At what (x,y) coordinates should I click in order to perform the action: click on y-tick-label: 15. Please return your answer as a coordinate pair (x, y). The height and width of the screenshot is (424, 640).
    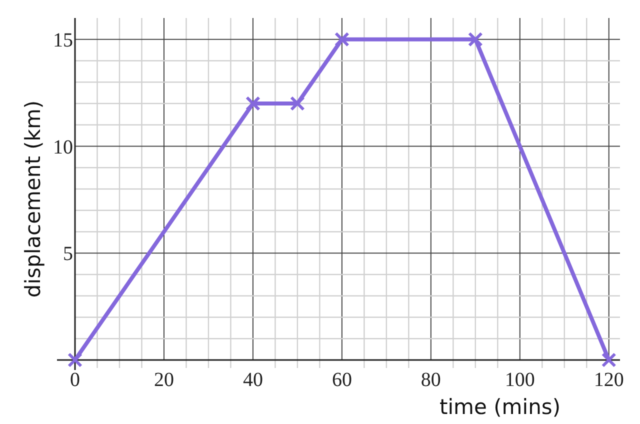
    Looking at the image, I should click on (63, 40).